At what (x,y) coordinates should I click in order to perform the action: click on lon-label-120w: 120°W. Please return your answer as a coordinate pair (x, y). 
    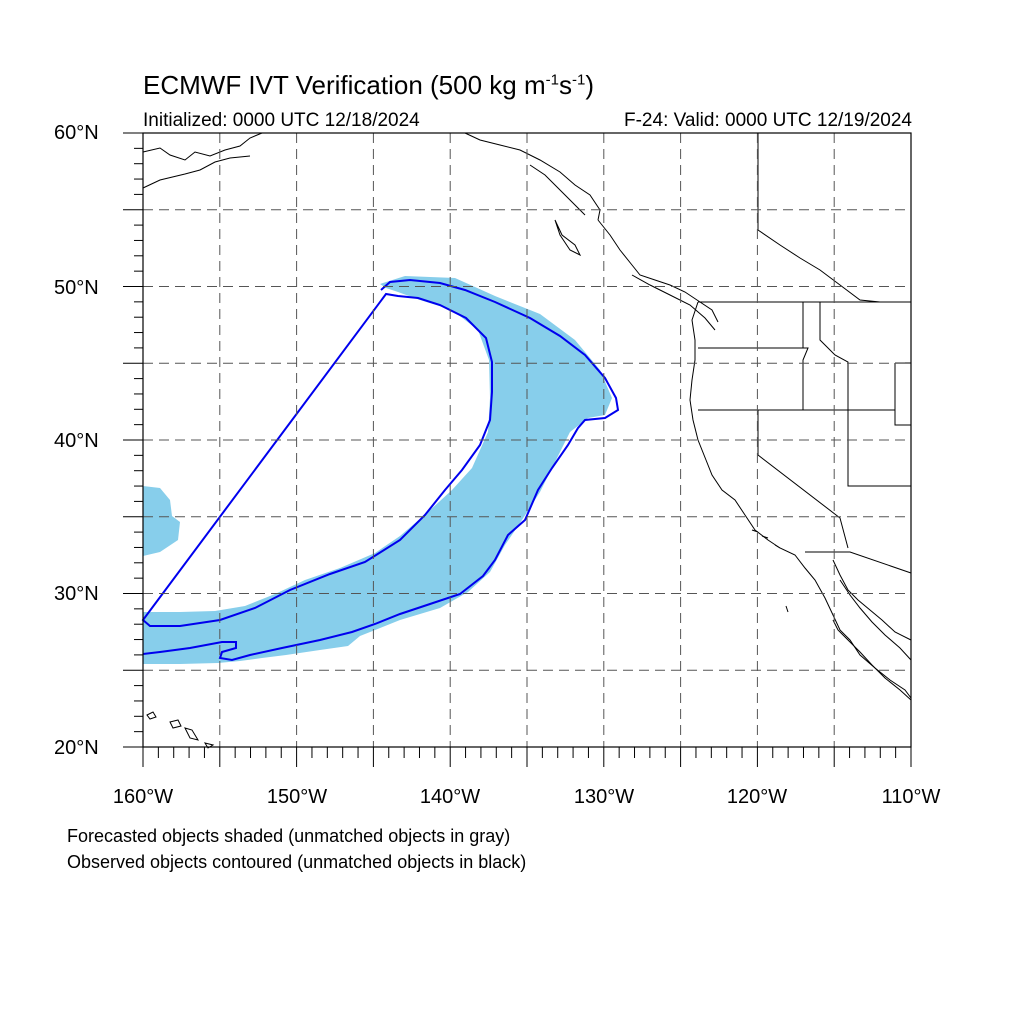
    Looking at the image, I should click on (757, 797).